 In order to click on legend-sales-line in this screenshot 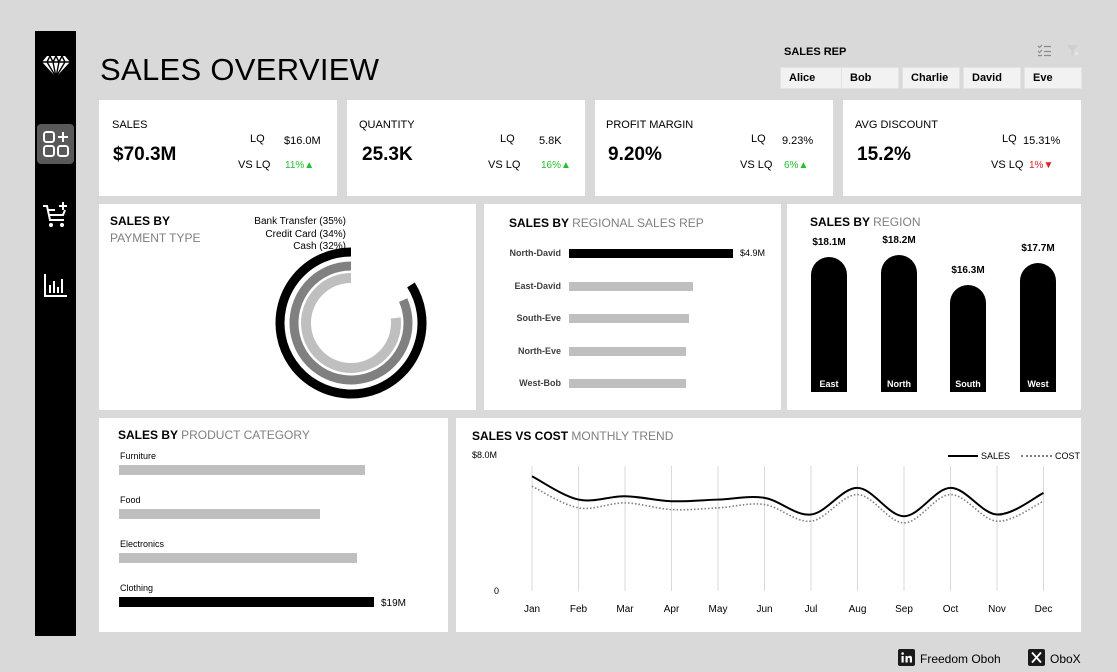, I will do `click(963, 456)`.